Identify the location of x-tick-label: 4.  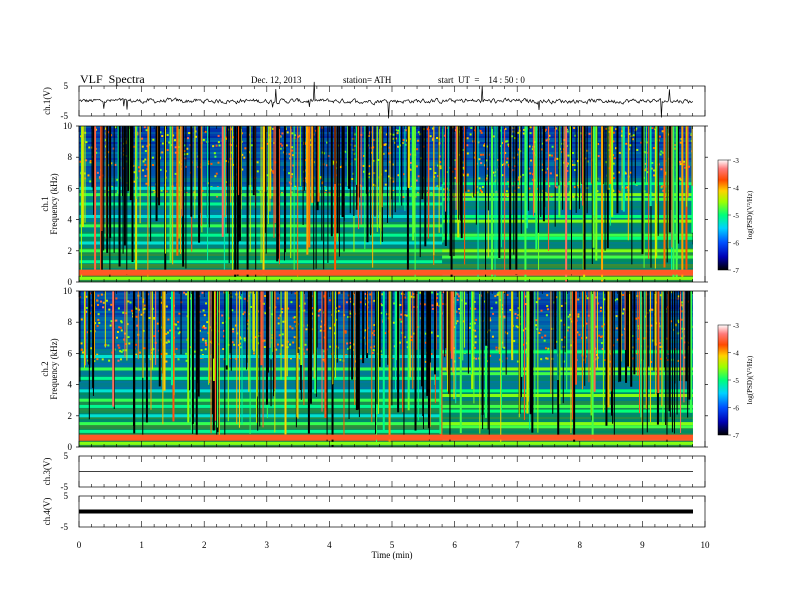
(329, 545).